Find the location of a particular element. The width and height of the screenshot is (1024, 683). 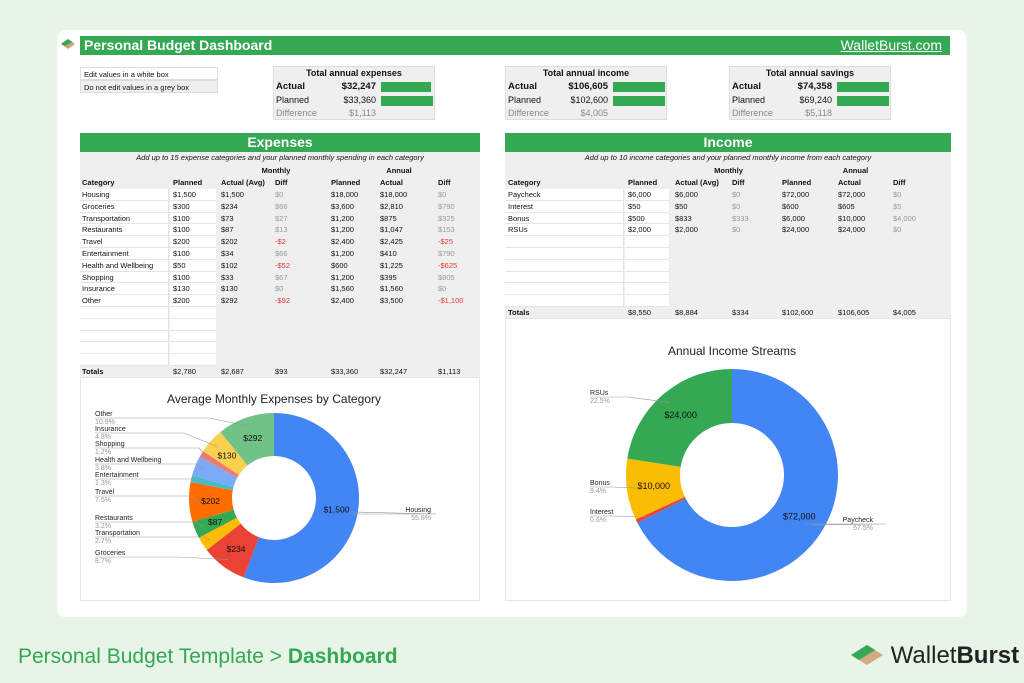

slice-value-label: $234 is located at coordinates (236, 549).